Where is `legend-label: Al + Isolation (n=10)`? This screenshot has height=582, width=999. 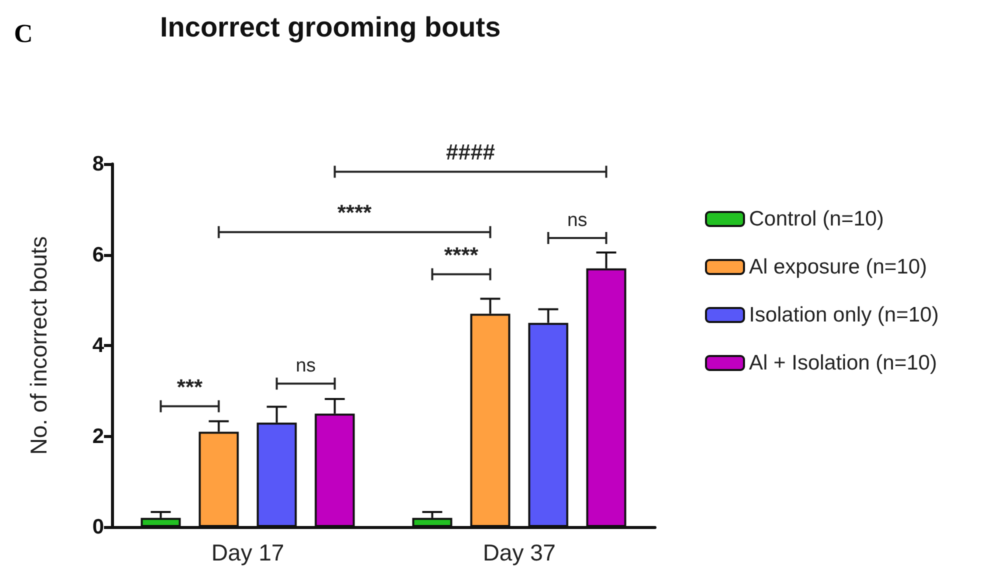 legend-label: Al + Isolation (n=10) is located at coordinates (843, 363).